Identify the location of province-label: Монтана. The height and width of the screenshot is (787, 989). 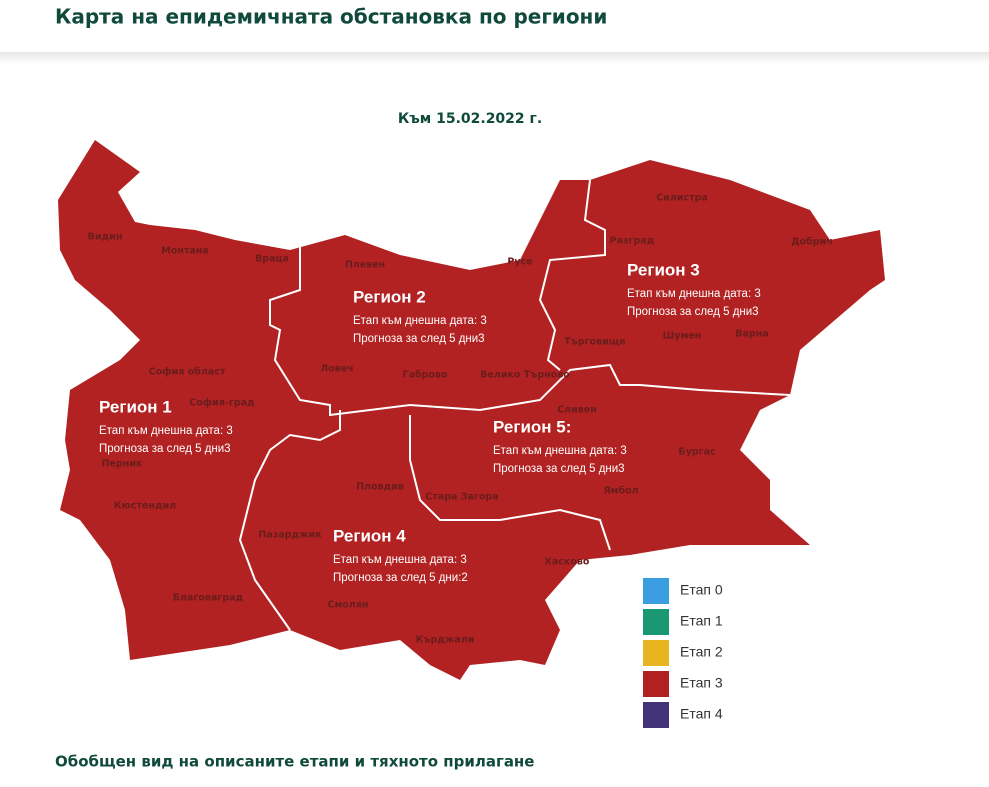
(184, 251).